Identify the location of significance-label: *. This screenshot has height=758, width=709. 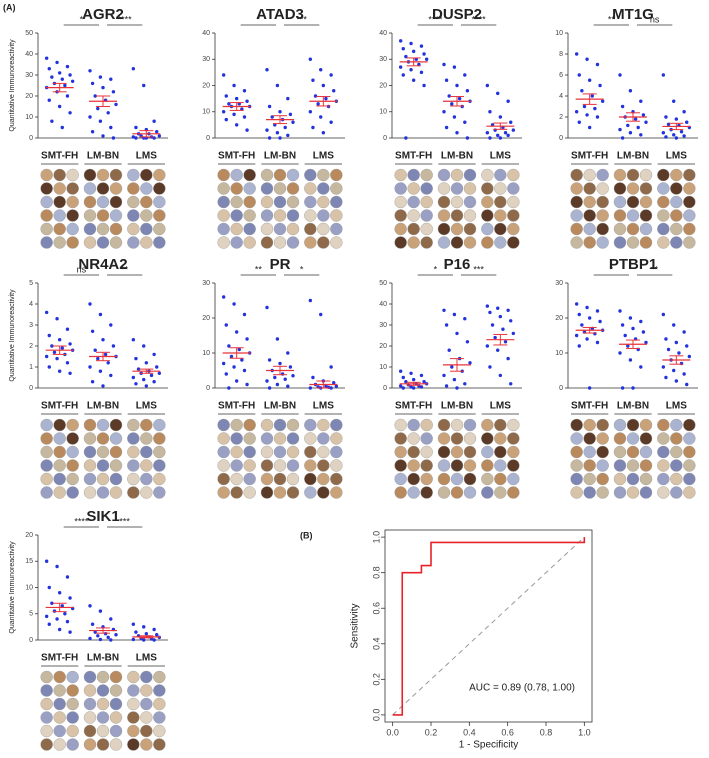
(259, 19).